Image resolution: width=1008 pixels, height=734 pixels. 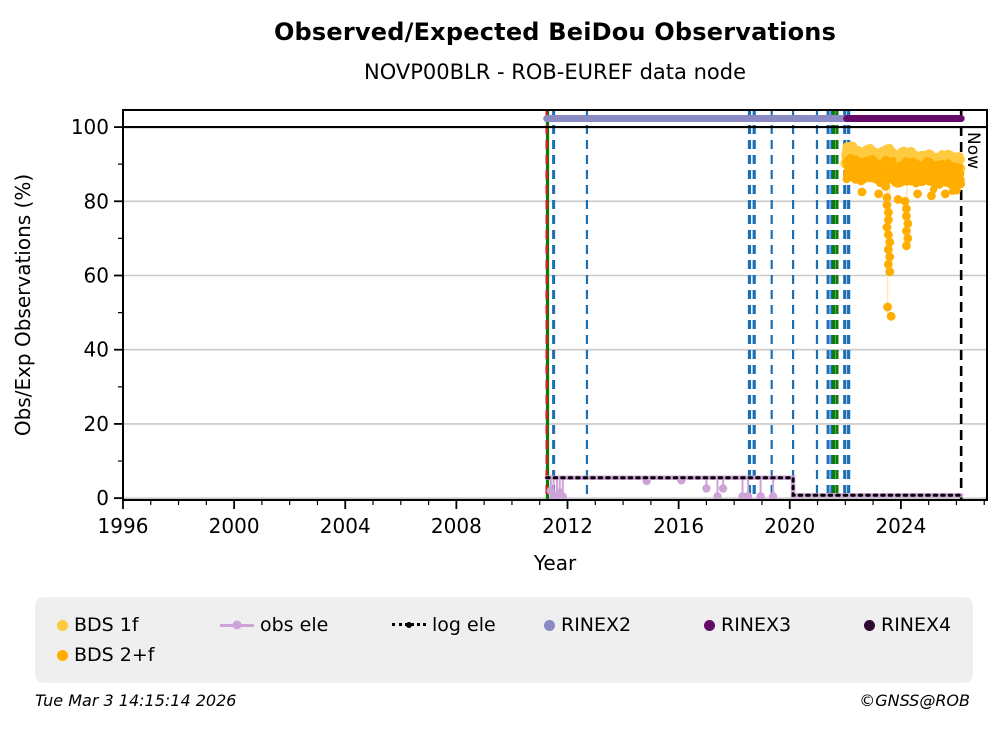 I want to click on legend-item-rinex3: RINEX3, so click(x=784, y=625).